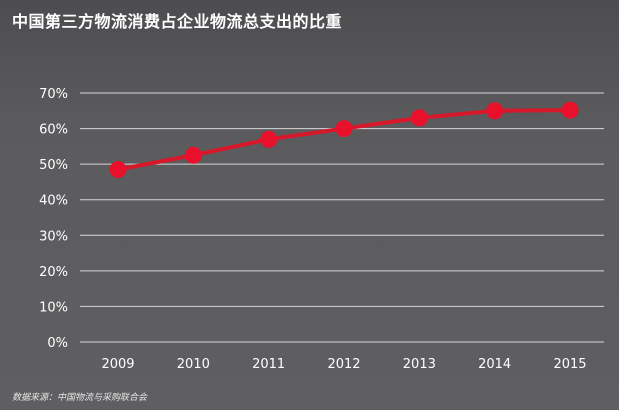  I want to click on series-line, so click(344, 140).